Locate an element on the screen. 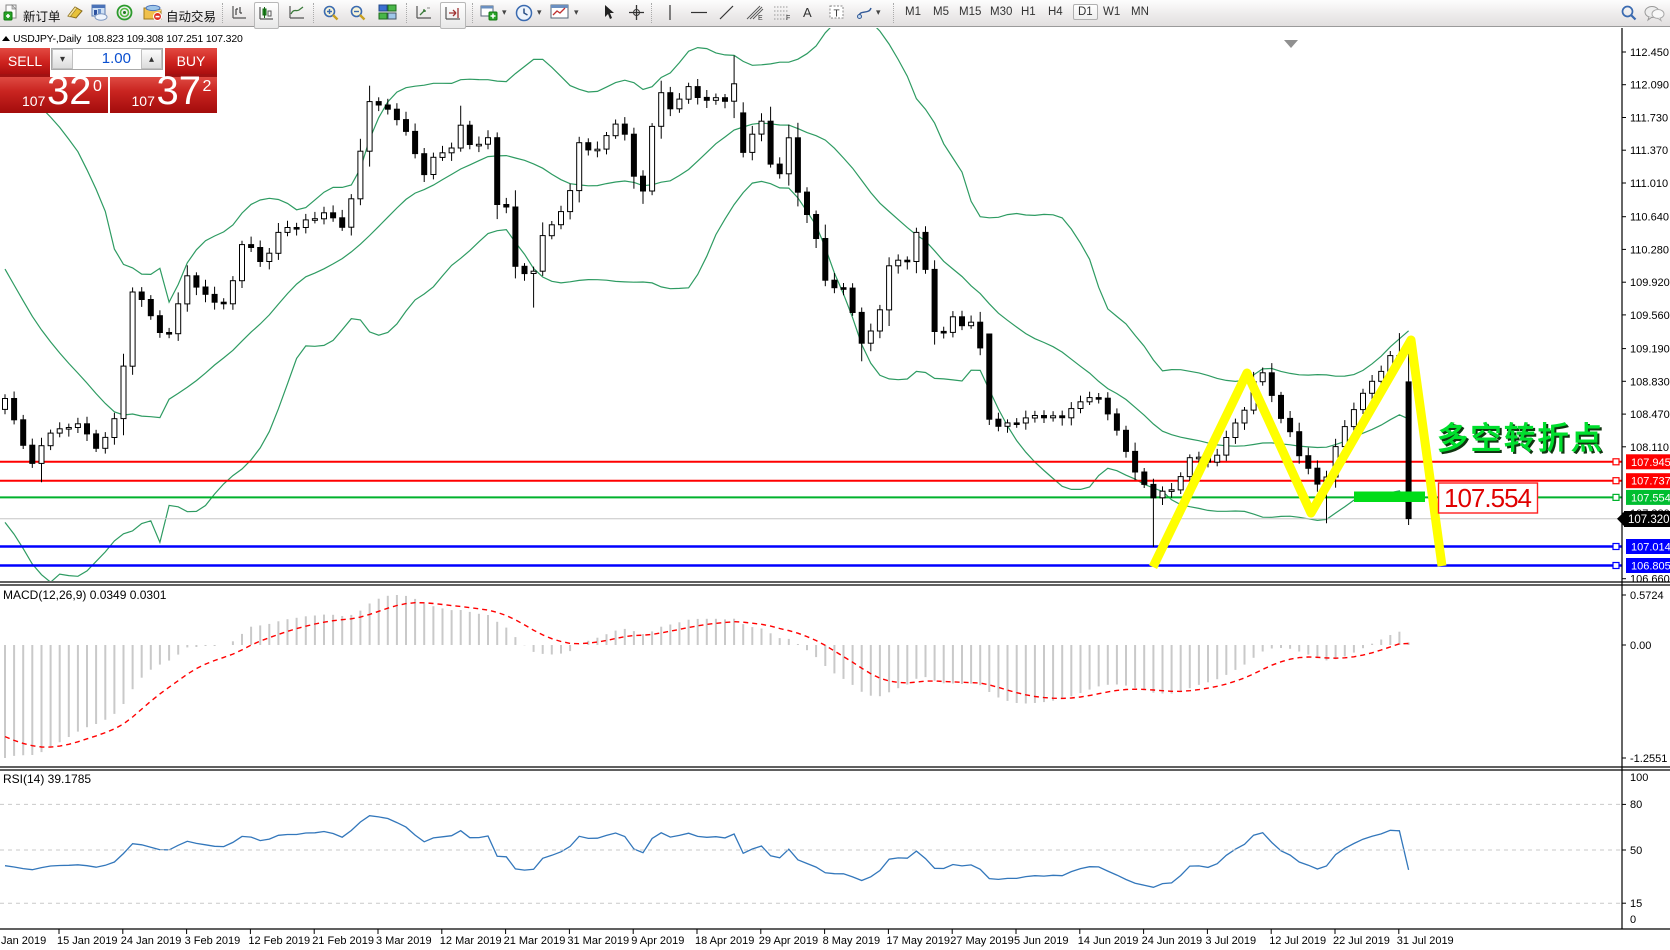 This screenshot has width=1670, height=950. svg-text: 24 Jun 2019 is located at coordinates (1172, 941).